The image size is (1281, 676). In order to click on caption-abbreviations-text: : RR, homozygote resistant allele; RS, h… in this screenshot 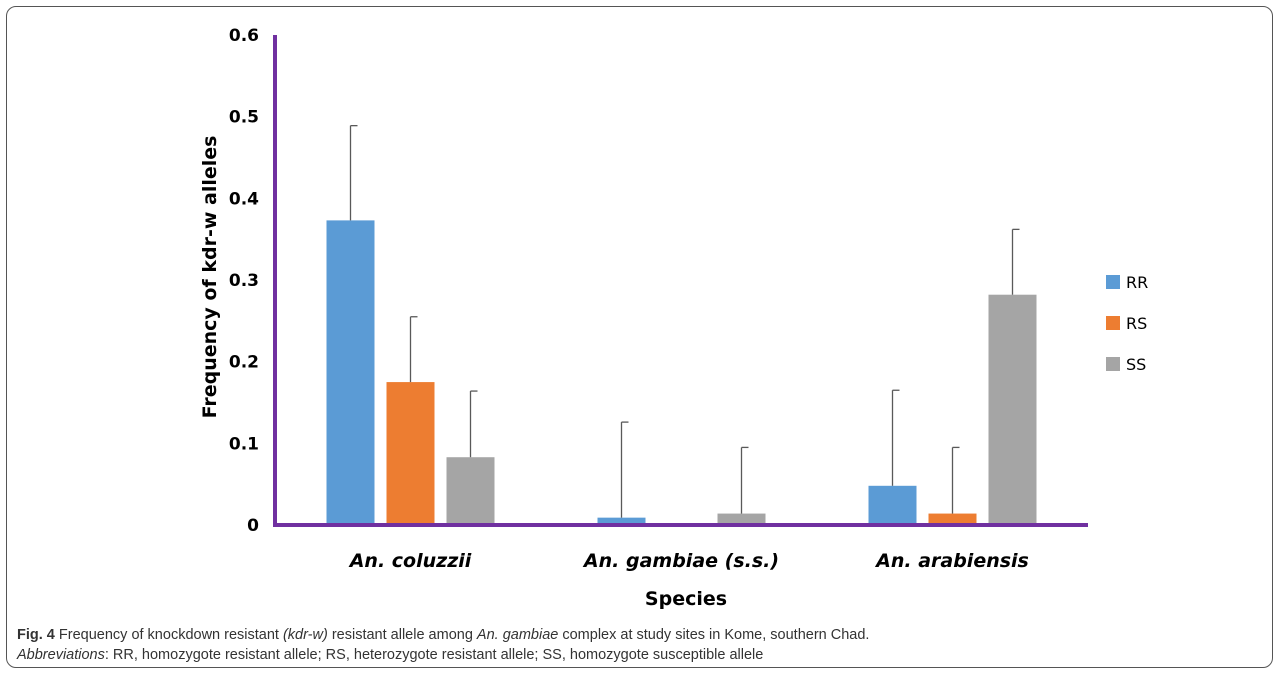, I will do `click(434, 655)`.